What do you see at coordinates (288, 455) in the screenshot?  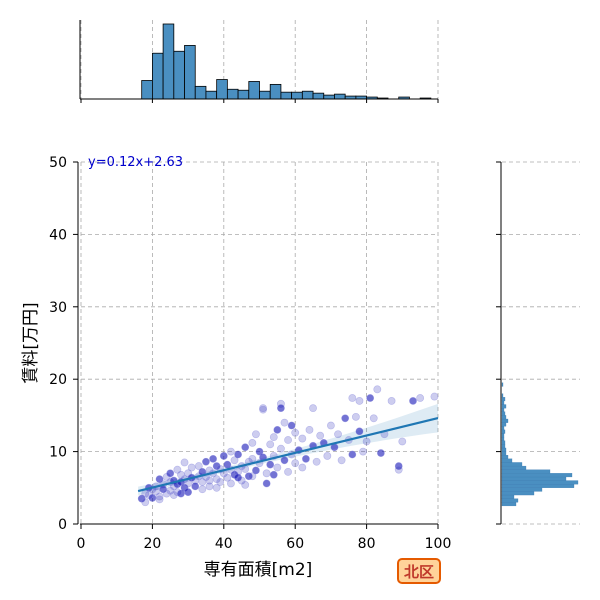 I see `regression-line` at bounding box center [288, 455].